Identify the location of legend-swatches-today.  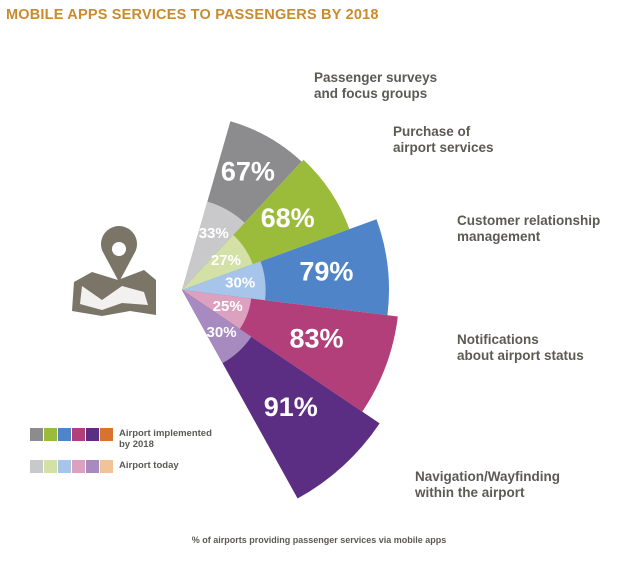
(72, 469).